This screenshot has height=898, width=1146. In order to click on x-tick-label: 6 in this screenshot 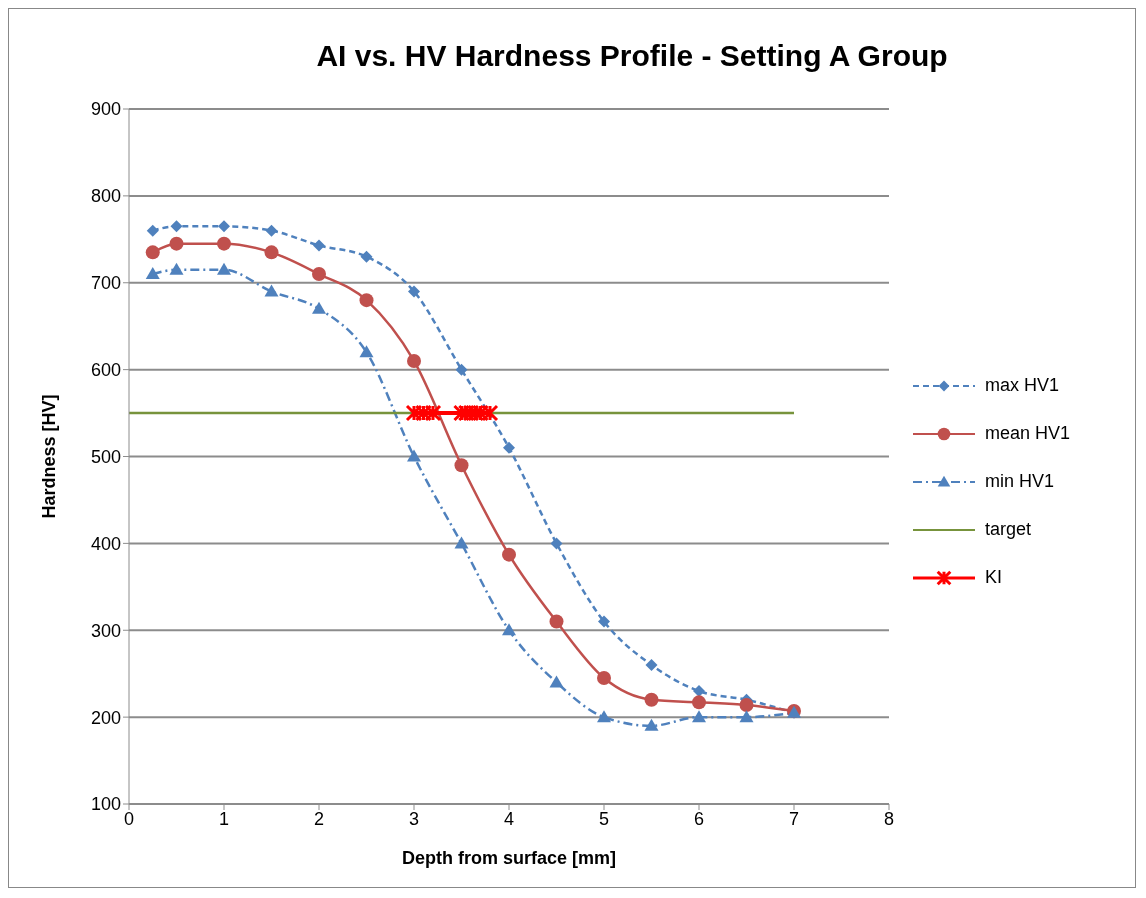, I will do `click(699, 818)`.